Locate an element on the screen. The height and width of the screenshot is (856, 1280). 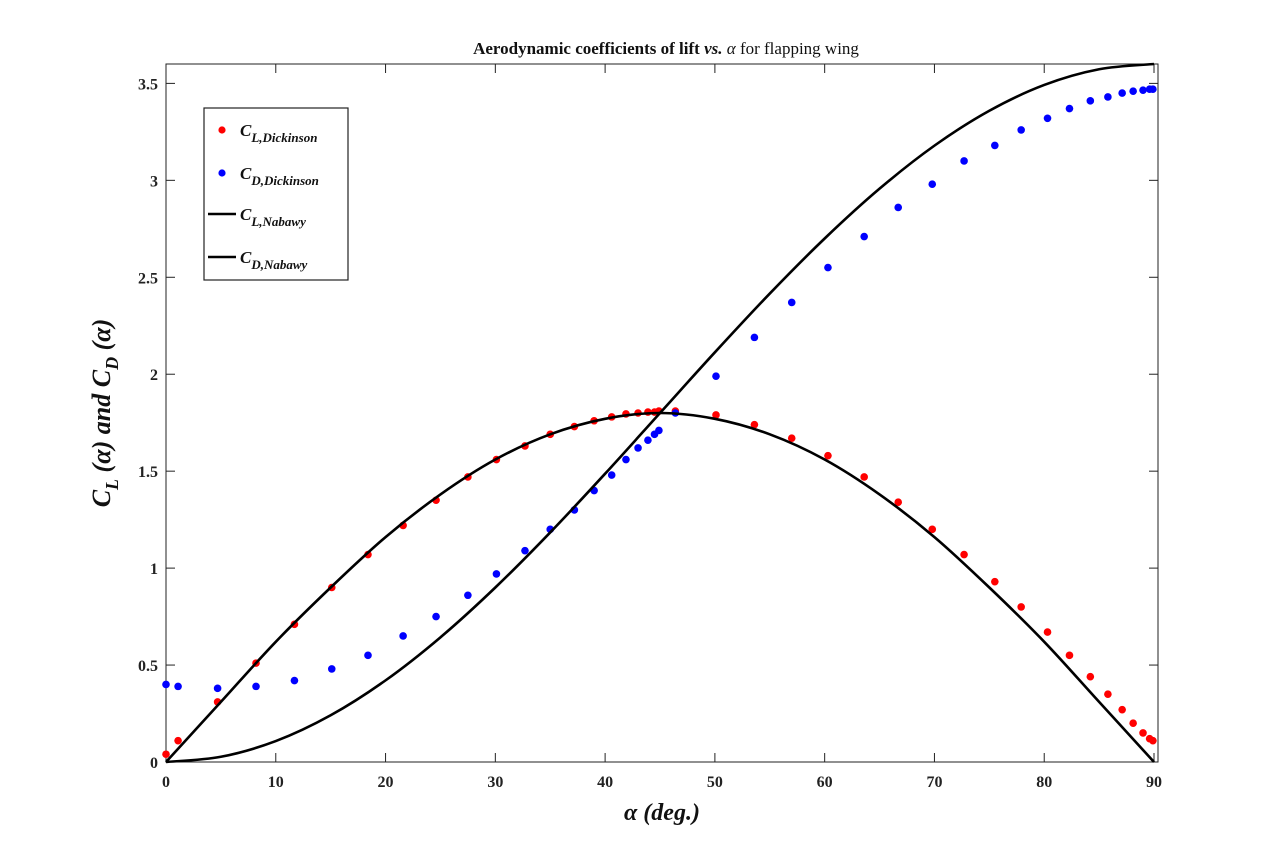
legend-item-cl-dickinson: CL,Dickinson is located at coordinates (267, 133).